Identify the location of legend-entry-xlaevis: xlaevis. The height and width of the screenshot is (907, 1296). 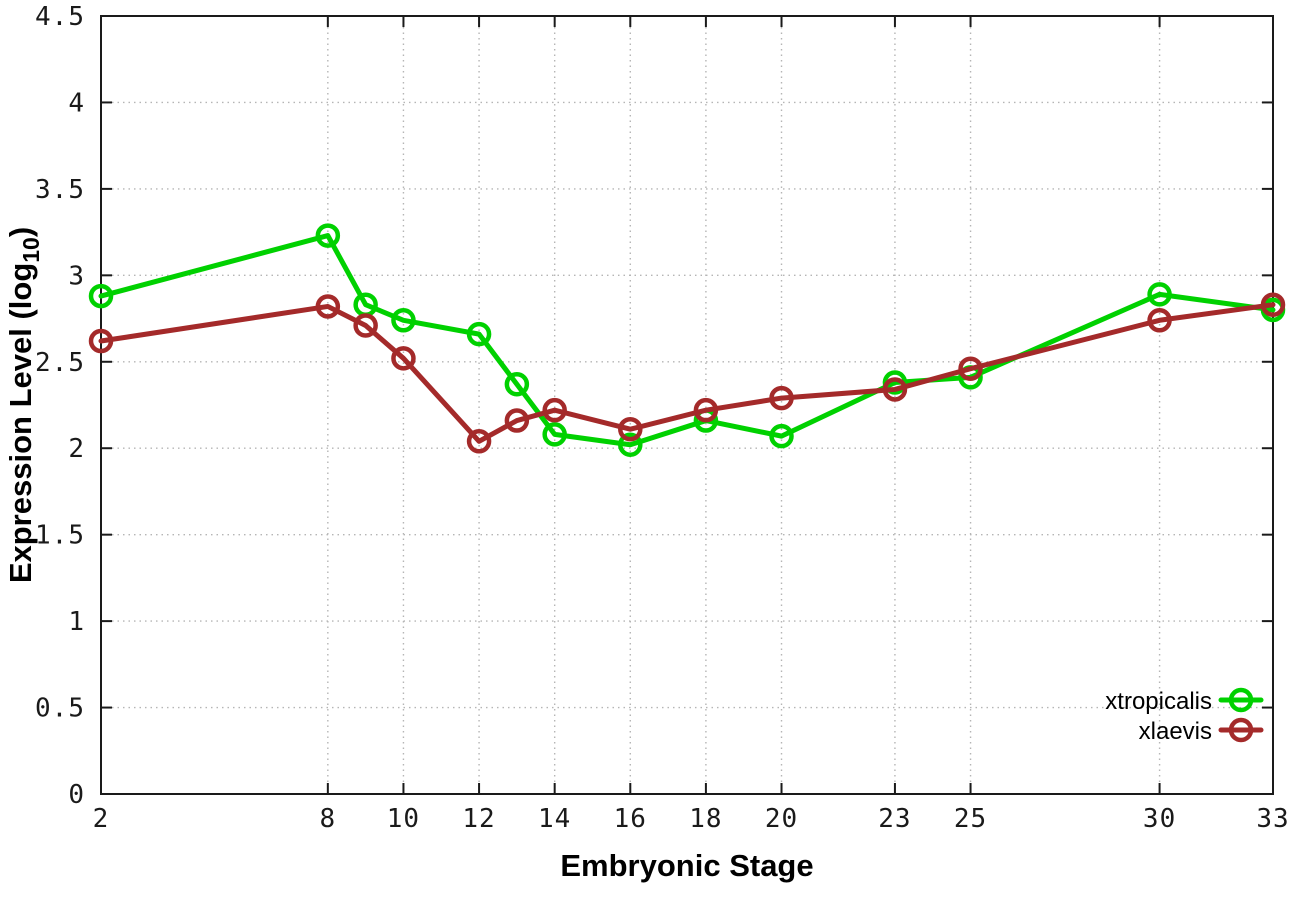
(1201, 731).